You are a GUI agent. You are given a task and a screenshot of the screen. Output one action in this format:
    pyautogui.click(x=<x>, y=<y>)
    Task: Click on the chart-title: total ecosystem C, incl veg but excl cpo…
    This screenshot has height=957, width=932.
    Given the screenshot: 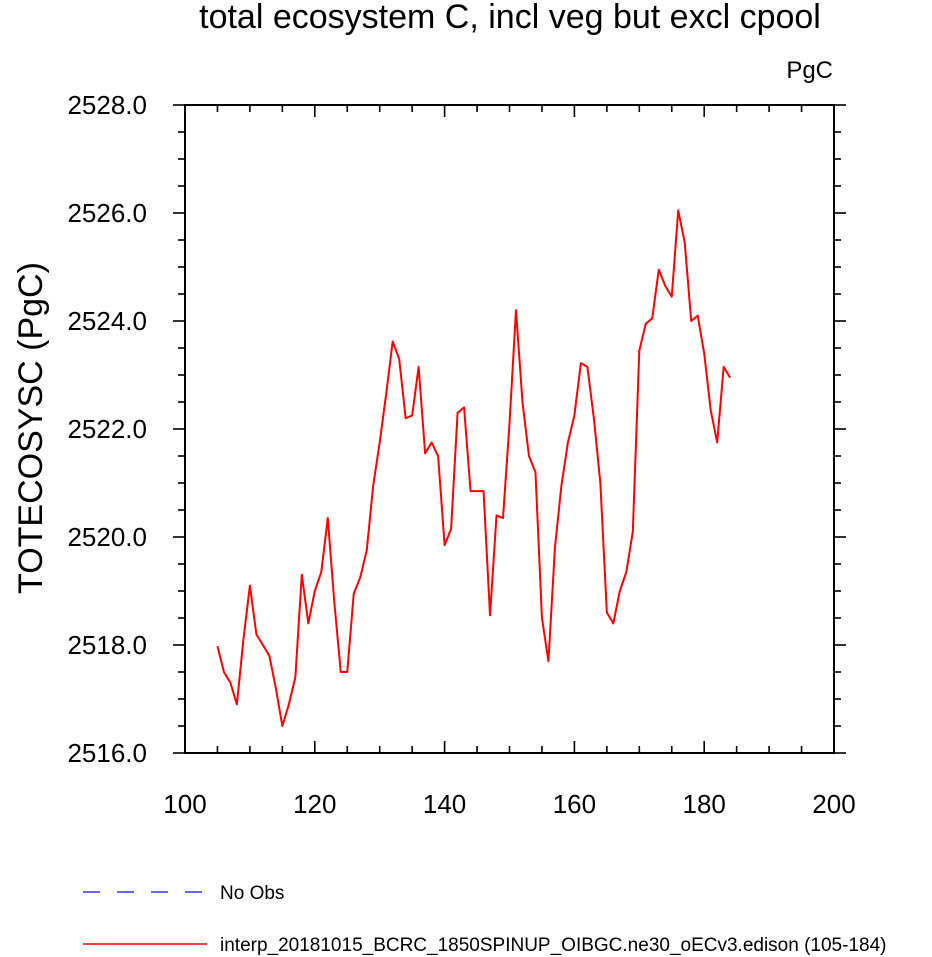 What is the action you would take?
    pyautogui.click(x=510, y=18)
    